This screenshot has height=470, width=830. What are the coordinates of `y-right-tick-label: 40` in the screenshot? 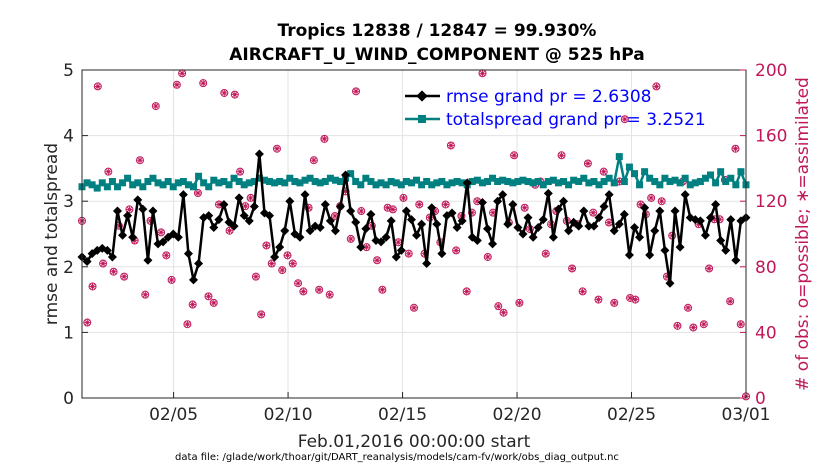 It's located at (766, 333).